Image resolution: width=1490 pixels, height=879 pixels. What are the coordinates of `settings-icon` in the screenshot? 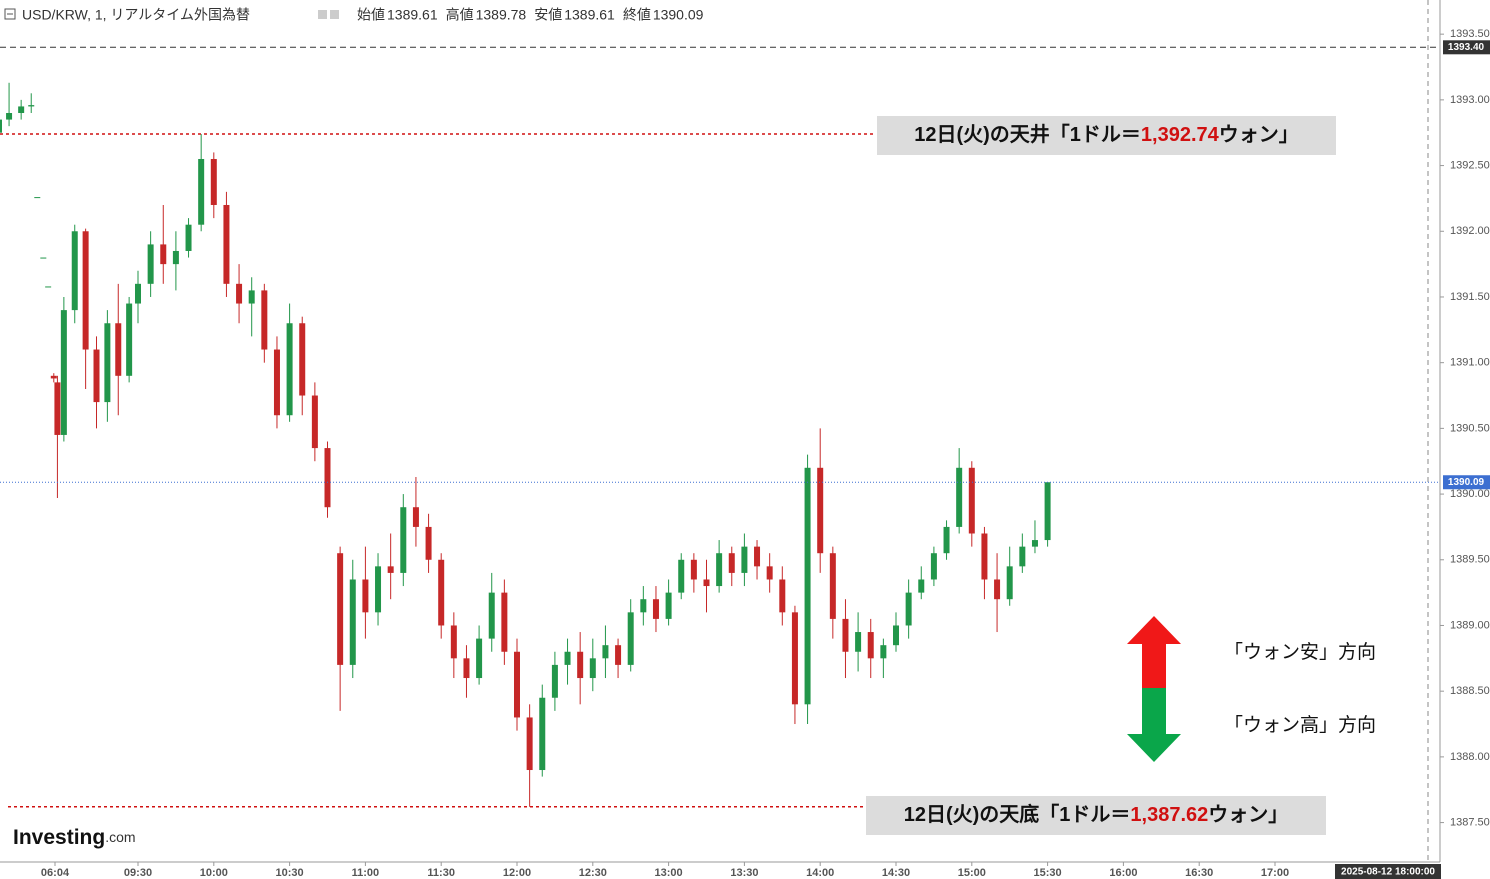 It's located at (322, 14).